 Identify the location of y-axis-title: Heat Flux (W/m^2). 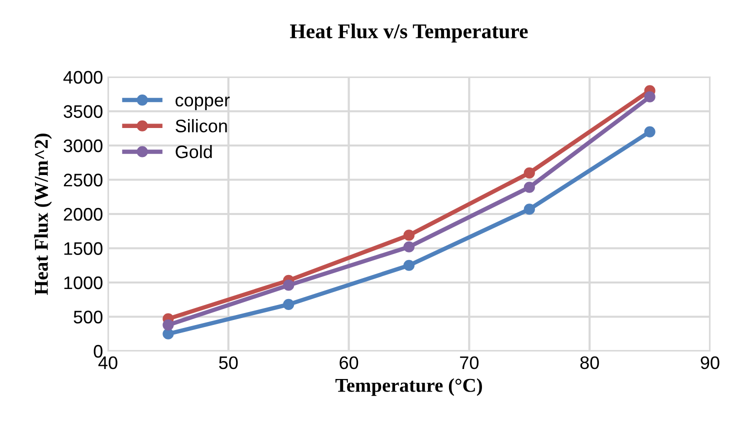
(43, 214).